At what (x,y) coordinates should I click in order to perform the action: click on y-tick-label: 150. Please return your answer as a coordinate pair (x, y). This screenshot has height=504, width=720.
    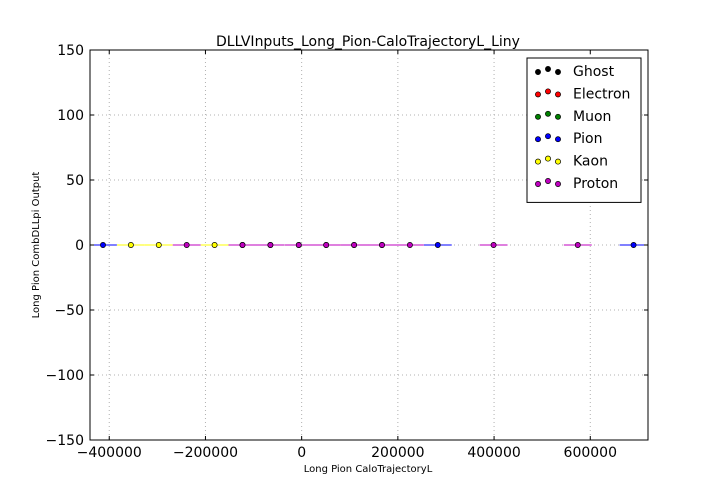
    Looking at the image, I should click on (70, 51).